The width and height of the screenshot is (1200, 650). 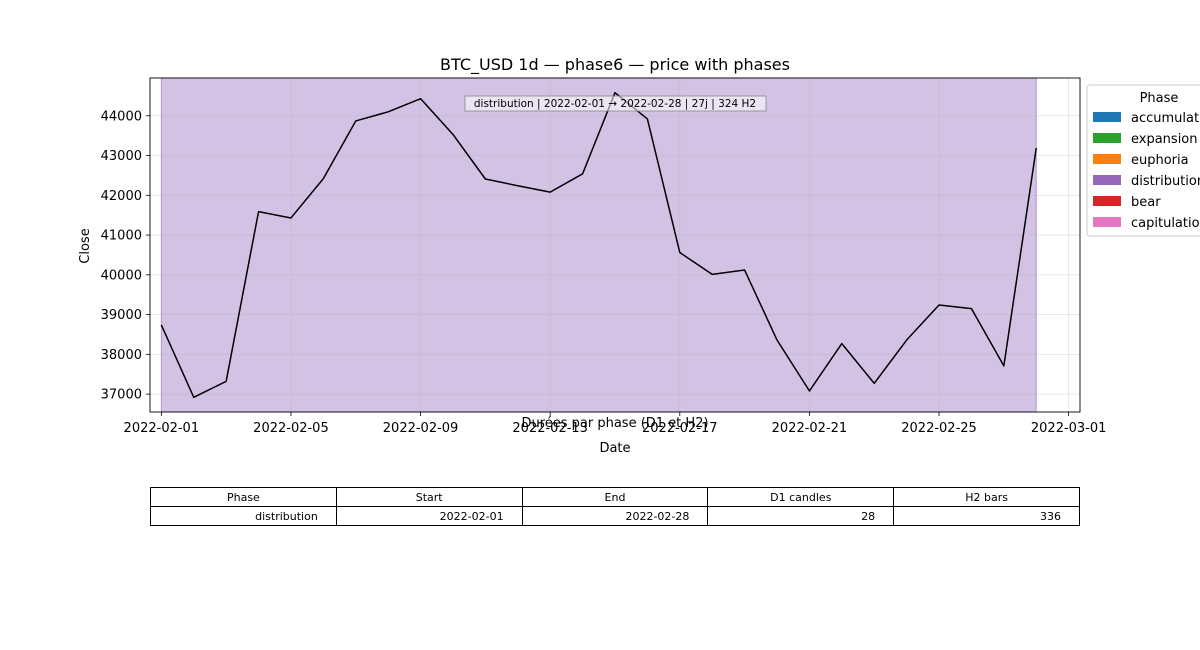 What do you see at coordinates (1165, 118) in the screenshot?
I see `legend-label-accumulation: accumulation` at bounding box center [1165, 118].